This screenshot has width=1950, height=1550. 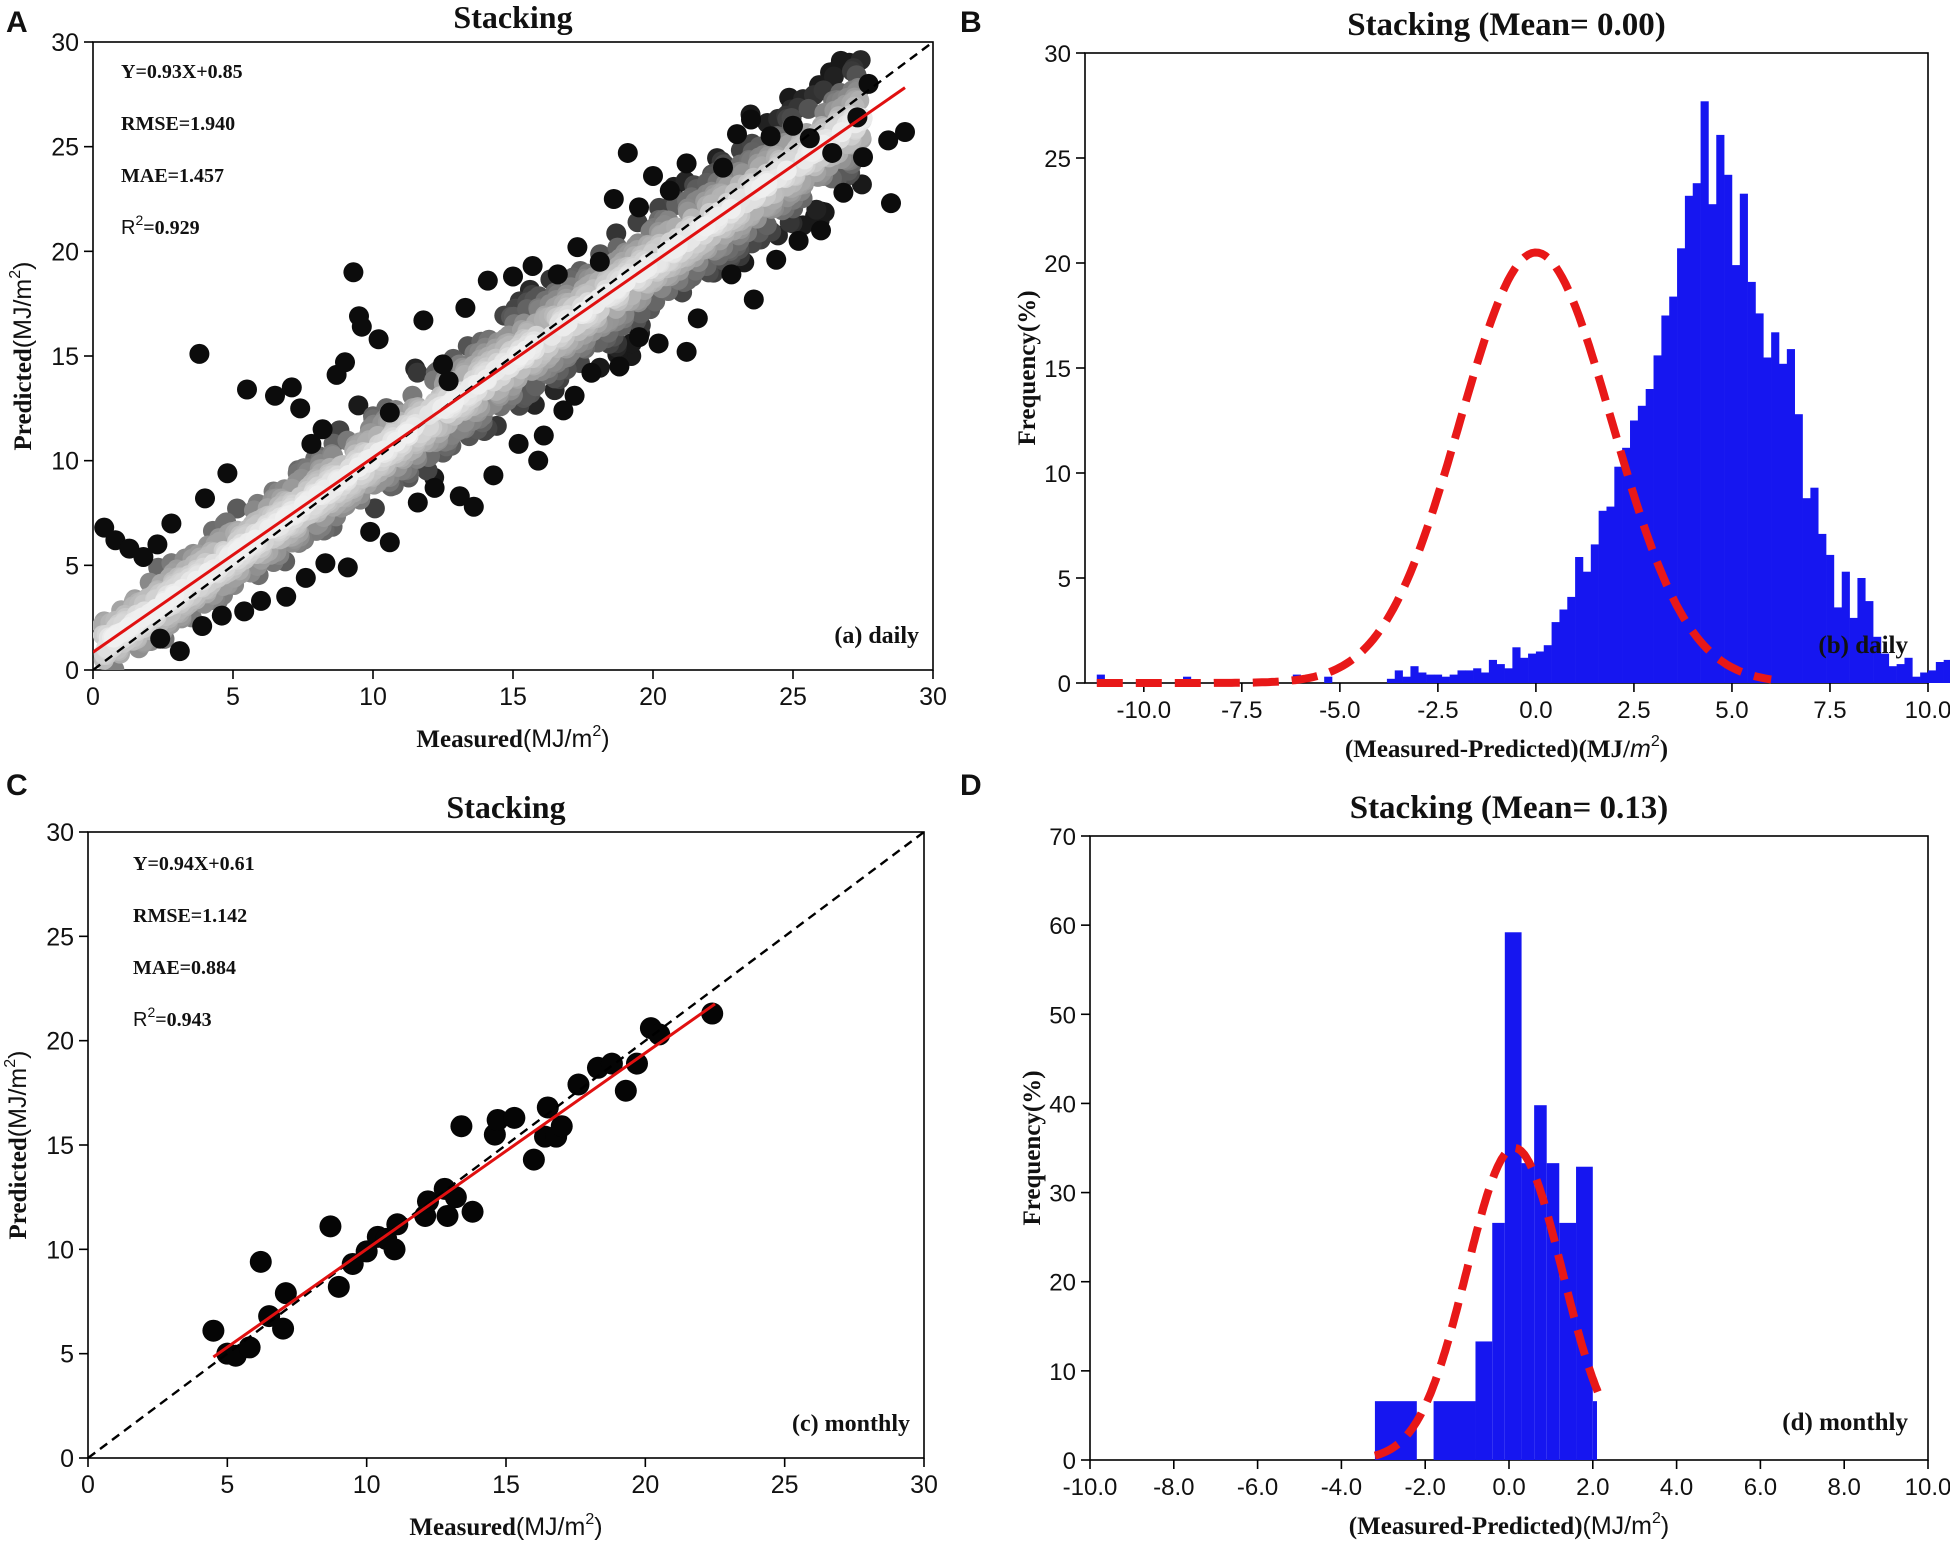 I want to click on y-axis-label: Predicted(MJ/m2), so click(x=17, y=1145).